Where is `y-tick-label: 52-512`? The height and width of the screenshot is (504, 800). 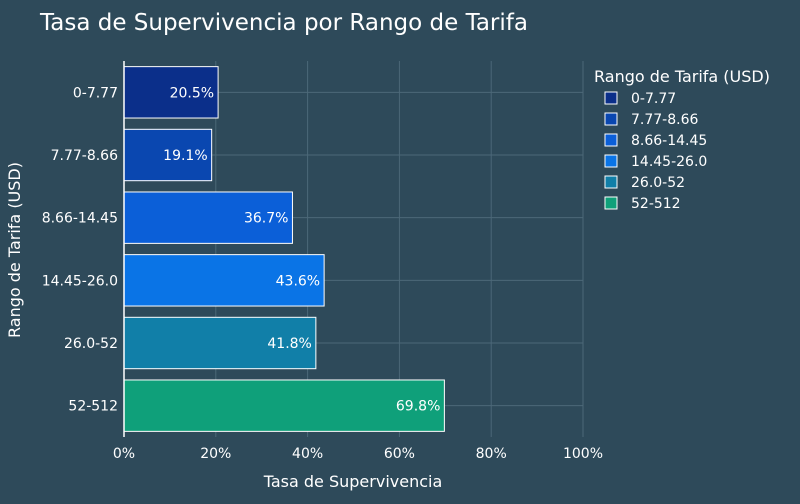
y-tick-label: 52-512 is located at coordinates (93, 407).